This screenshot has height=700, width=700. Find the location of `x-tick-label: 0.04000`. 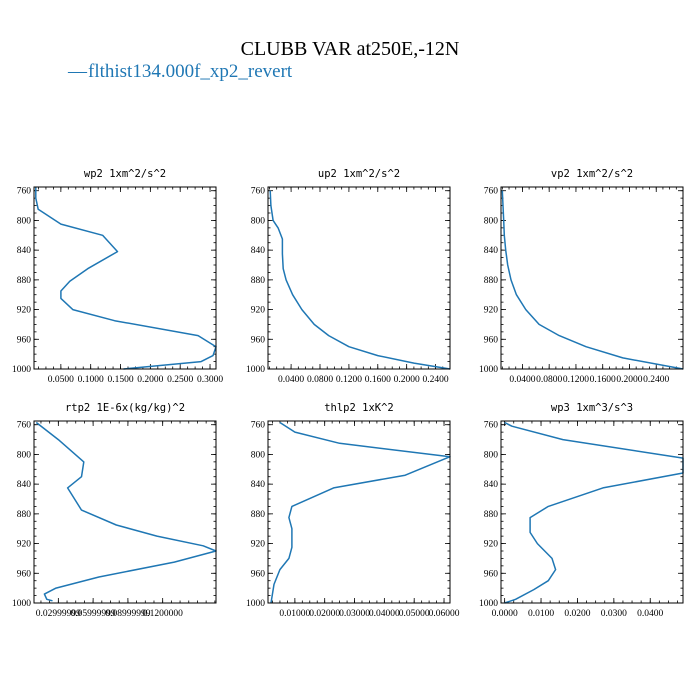

x-tick-label: 0.04000 is located at coordinates (384, 614).